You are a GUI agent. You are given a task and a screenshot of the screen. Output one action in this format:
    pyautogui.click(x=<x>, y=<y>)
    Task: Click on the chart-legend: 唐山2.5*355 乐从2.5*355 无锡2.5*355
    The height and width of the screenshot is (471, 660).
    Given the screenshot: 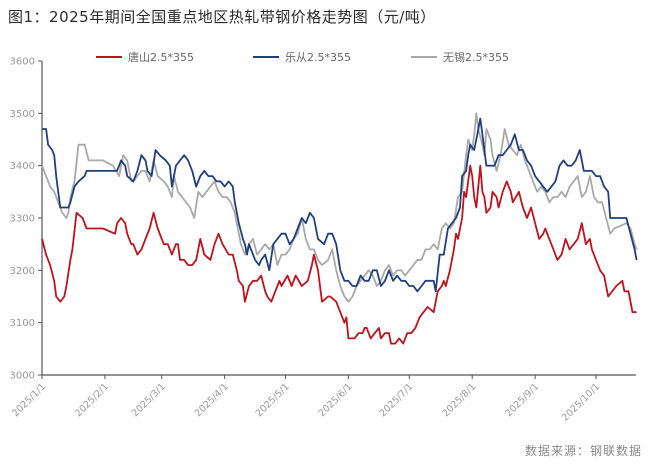 What is the action you would take?
    pyautogui.click(x=330, y=57)
    